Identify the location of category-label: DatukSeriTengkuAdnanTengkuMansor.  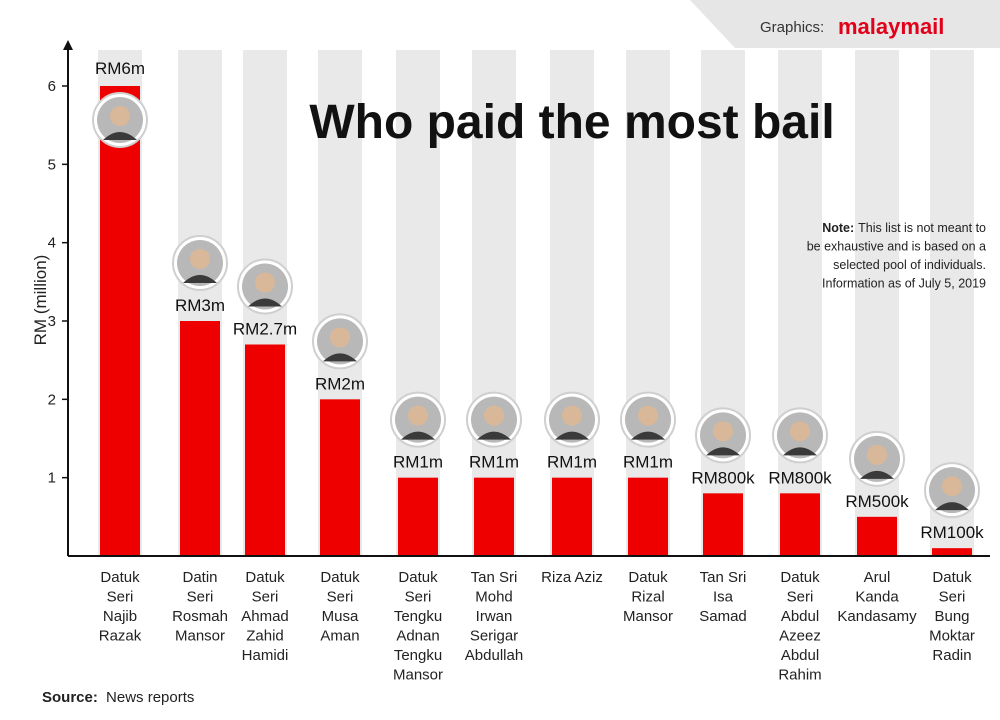
(418, 626).